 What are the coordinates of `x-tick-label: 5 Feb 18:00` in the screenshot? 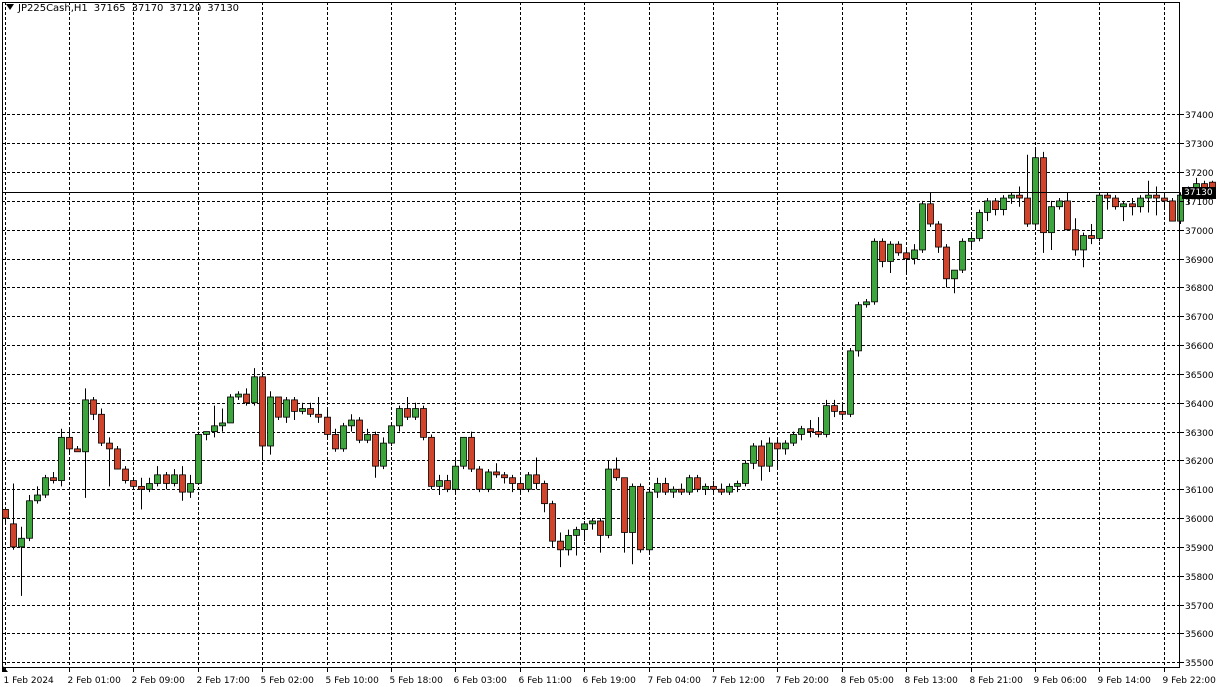 It's located at (417, 681).